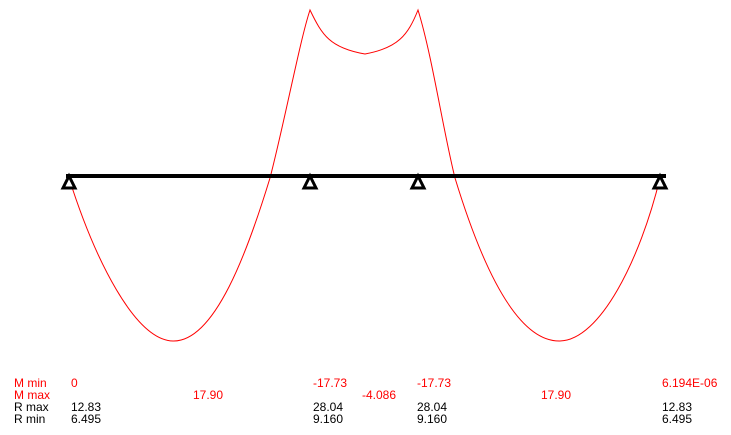 Image resolution: width=731 pixels, height=435 pixels. What do you see at coordinates (69, 181) in the screenshot?
I see `support-1-pin-icon` at bounding box center [69, 181].